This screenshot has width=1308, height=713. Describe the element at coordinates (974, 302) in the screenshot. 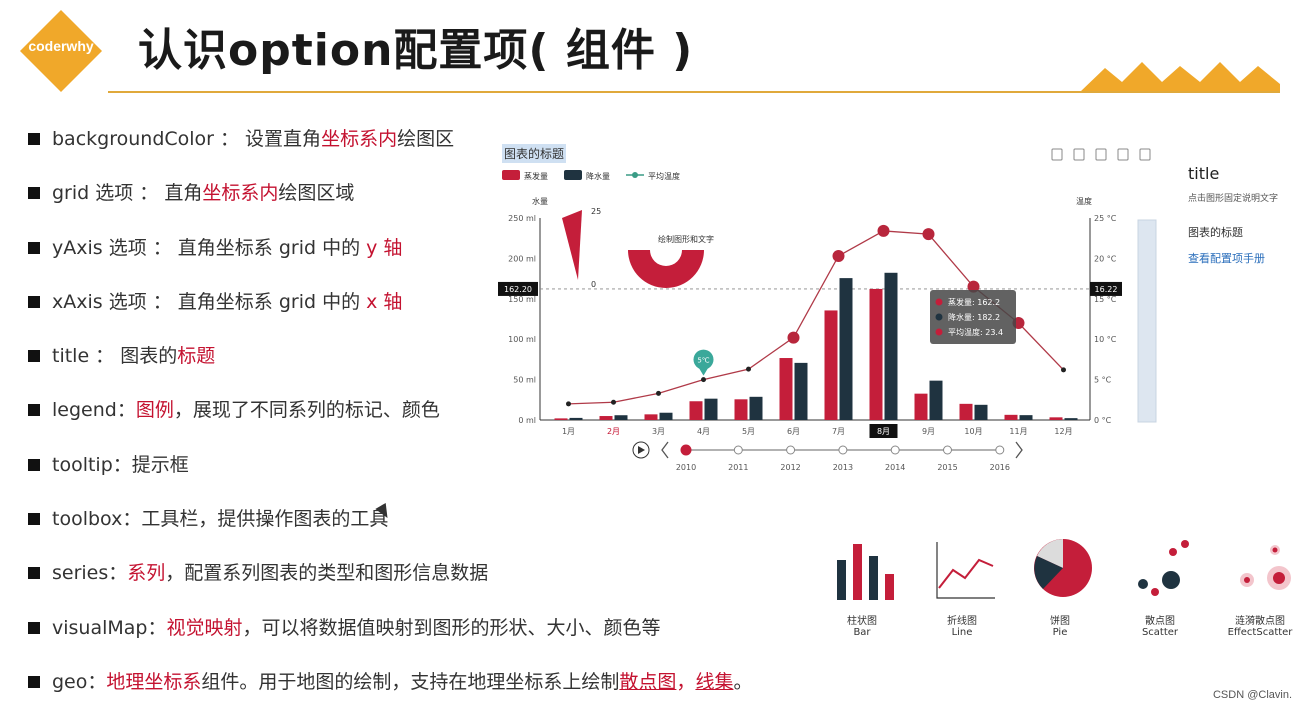

I see `tooltip-row: 蒸发量: 162.2` at that location.